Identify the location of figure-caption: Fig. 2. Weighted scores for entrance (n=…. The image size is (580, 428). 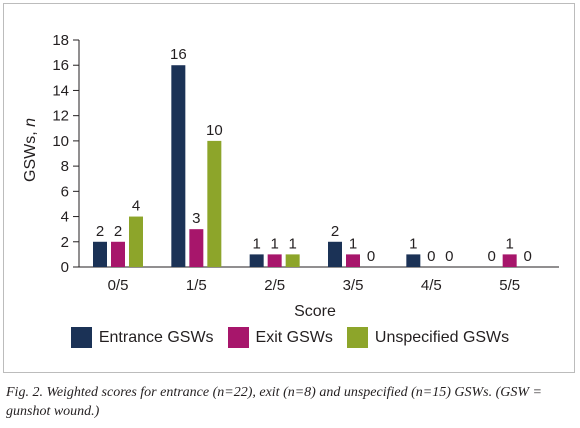
(274, 402).